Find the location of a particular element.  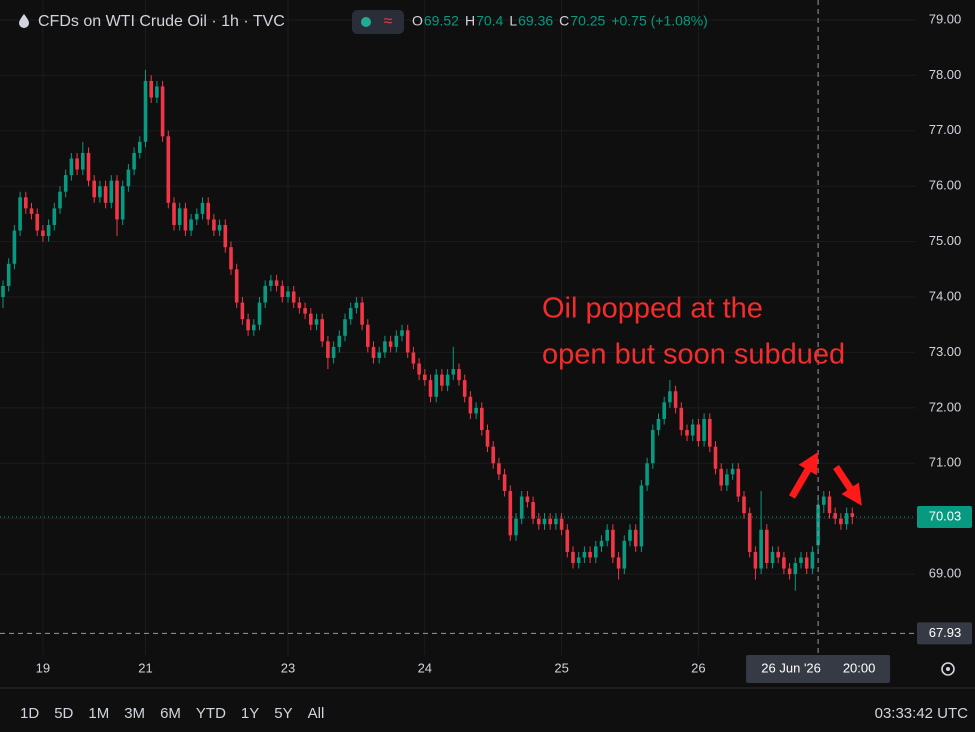

ohlc-key: H is located at coordinates (470, 21).